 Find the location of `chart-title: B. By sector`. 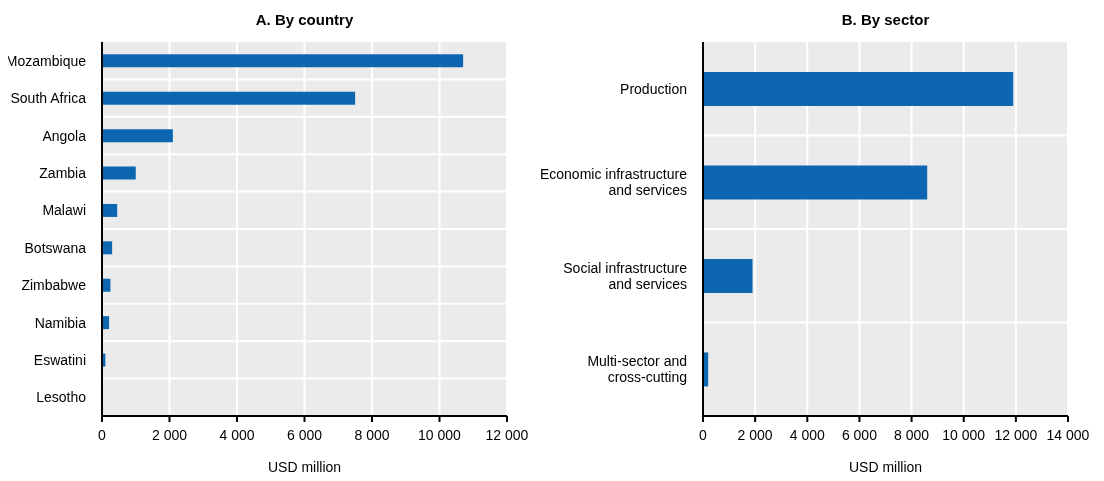

chart-title: B. By sector is located at coordinates (885, 20).